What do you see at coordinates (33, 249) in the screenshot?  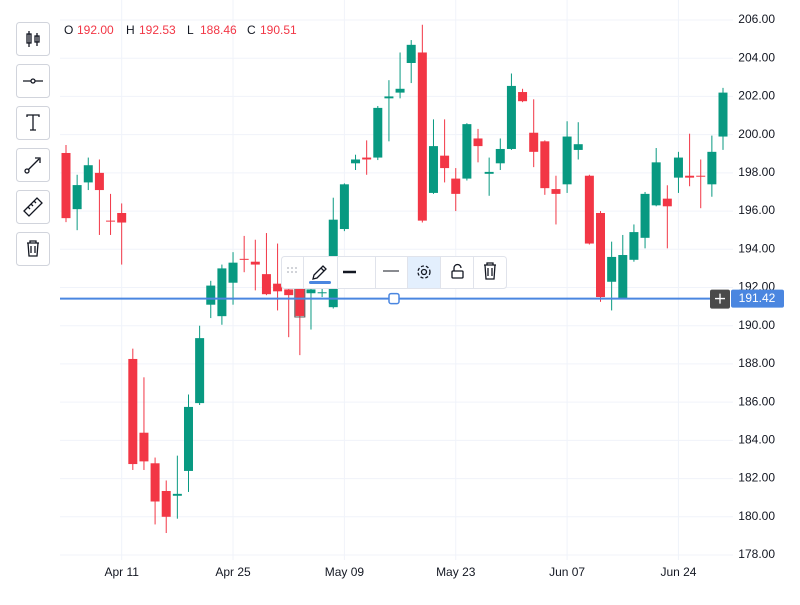 I see `delete-tool` at bounding box center [33, 249].